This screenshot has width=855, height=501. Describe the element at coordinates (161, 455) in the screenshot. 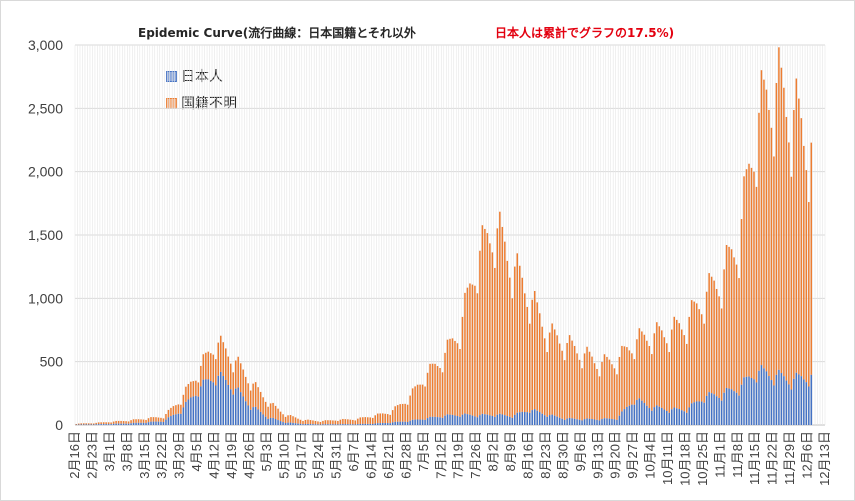

I see `x-tick-label: 3月22日` at that location.